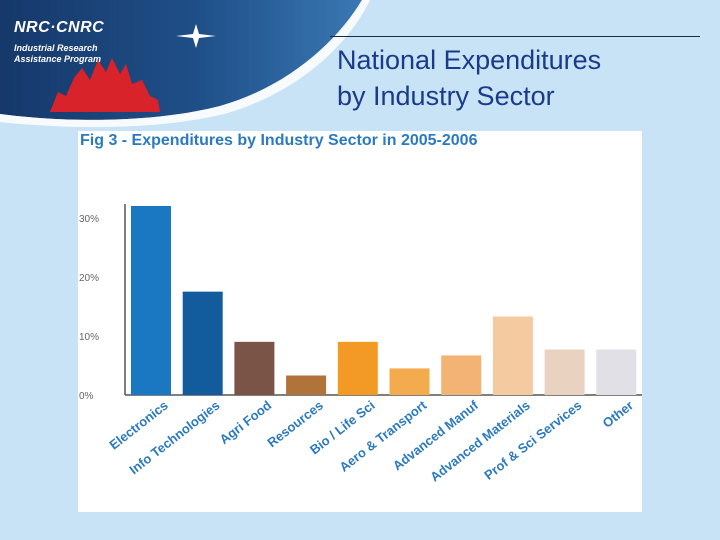  Describe the element at coordinates (151, 300) in the screenshot. I see `bar-electronics` at that location.